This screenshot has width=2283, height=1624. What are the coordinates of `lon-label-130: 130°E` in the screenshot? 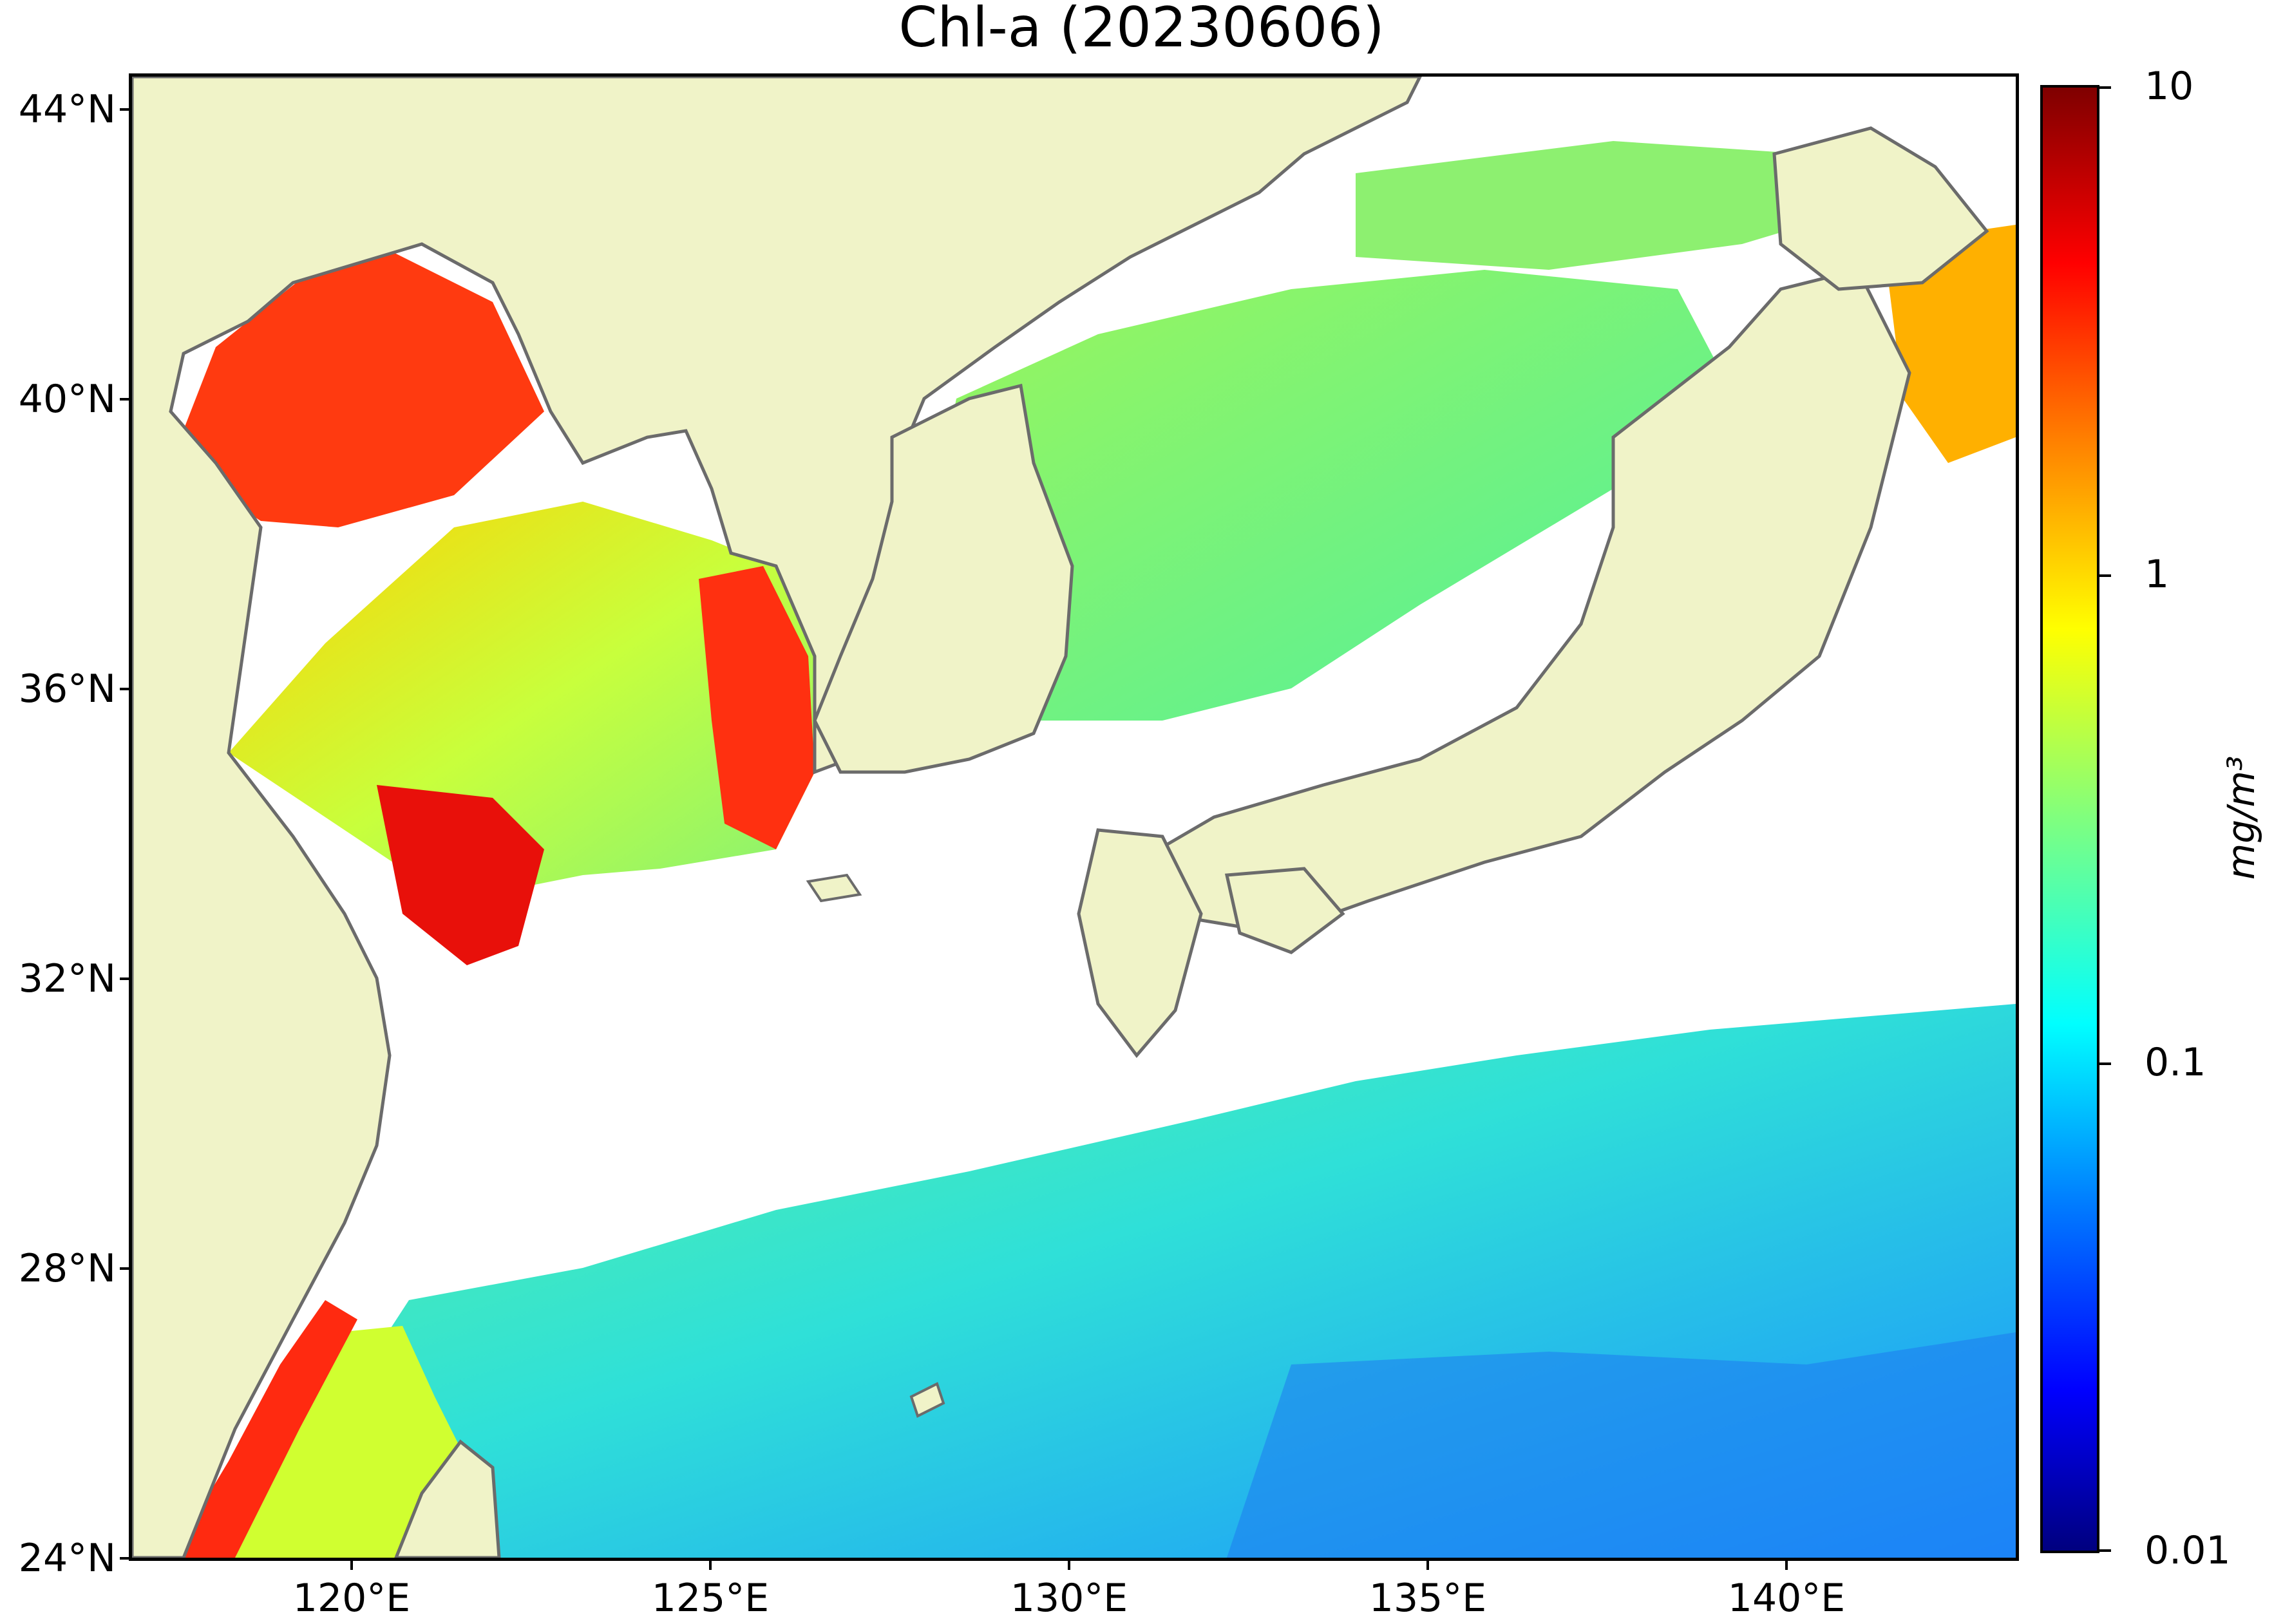 It's located at (1069, 1598).